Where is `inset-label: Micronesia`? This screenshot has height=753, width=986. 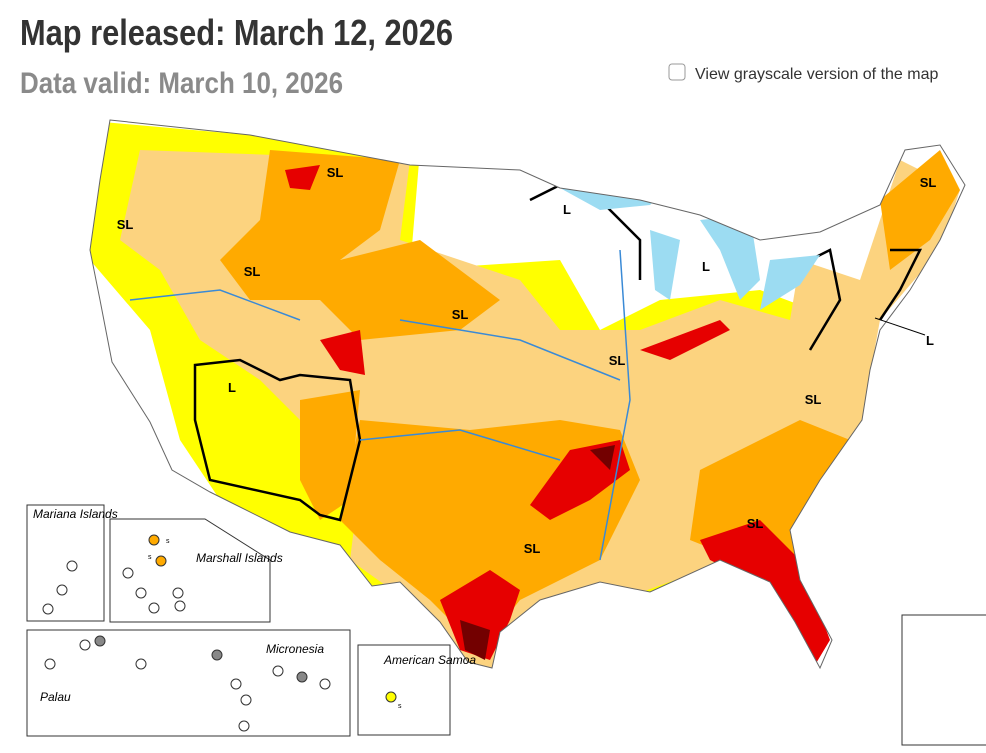 inset-label: Micronesia is located at coordinates (295, 649).